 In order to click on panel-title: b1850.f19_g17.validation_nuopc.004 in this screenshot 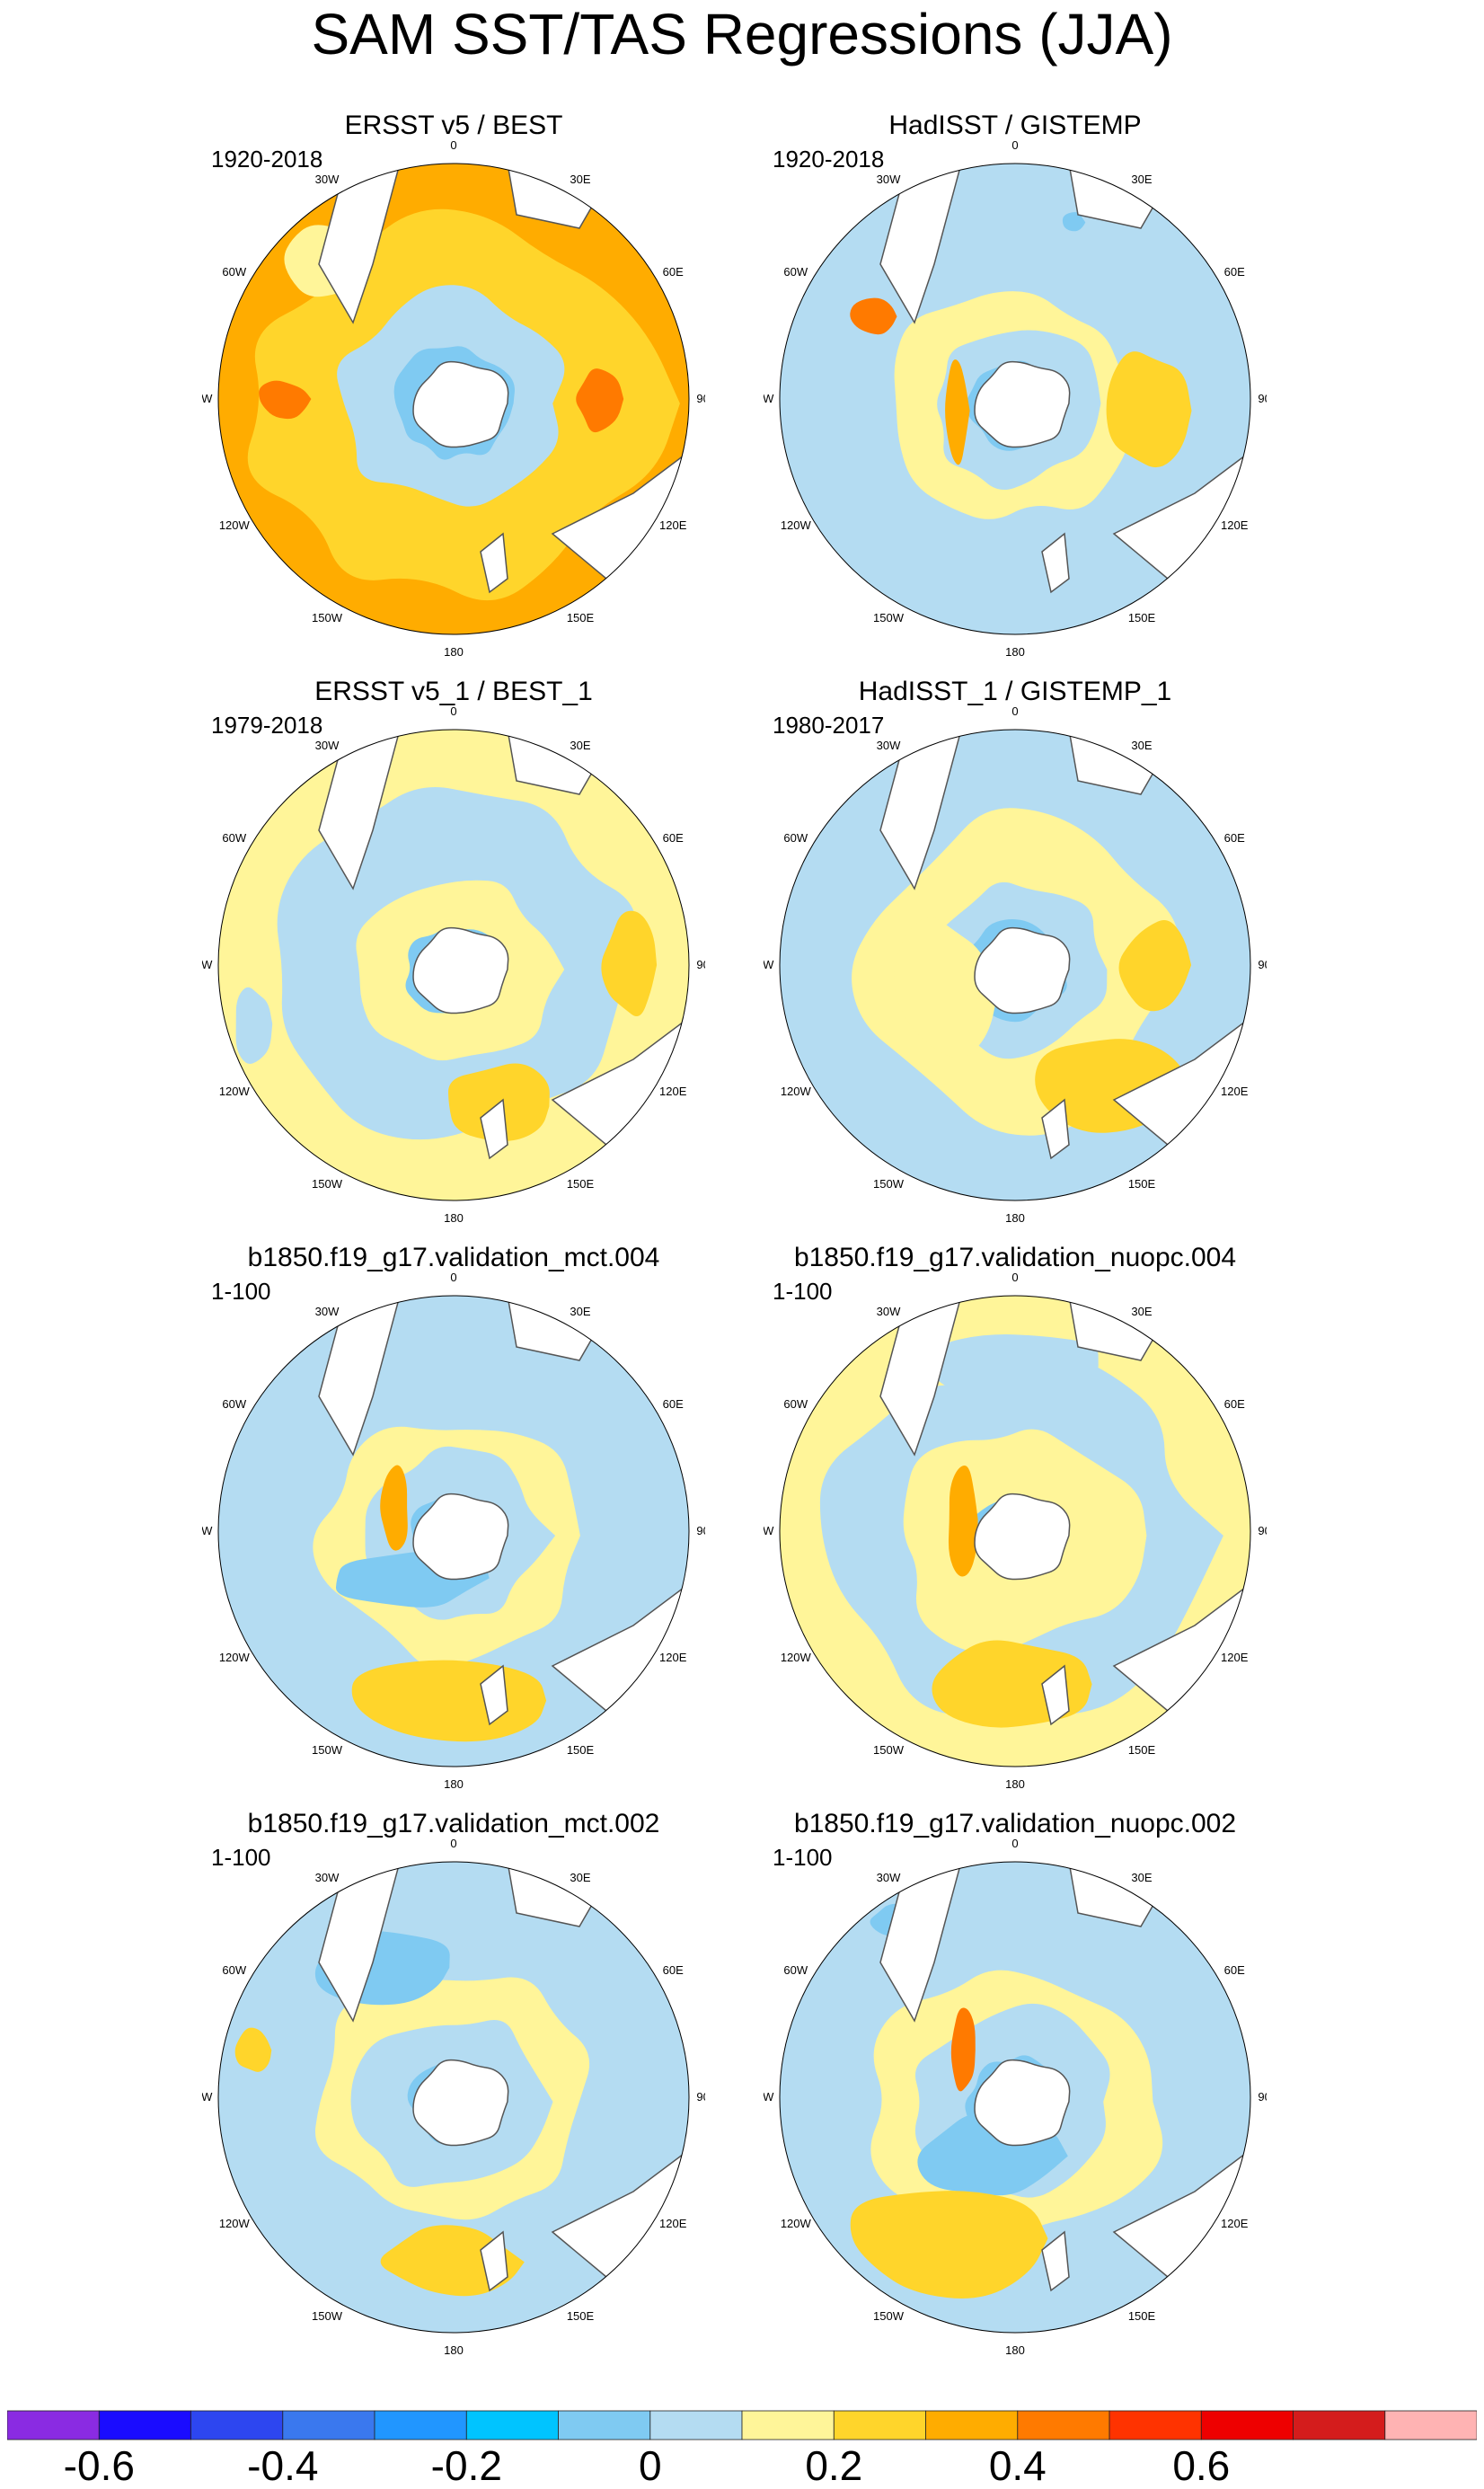, I will do `click(1015, 1257)`.